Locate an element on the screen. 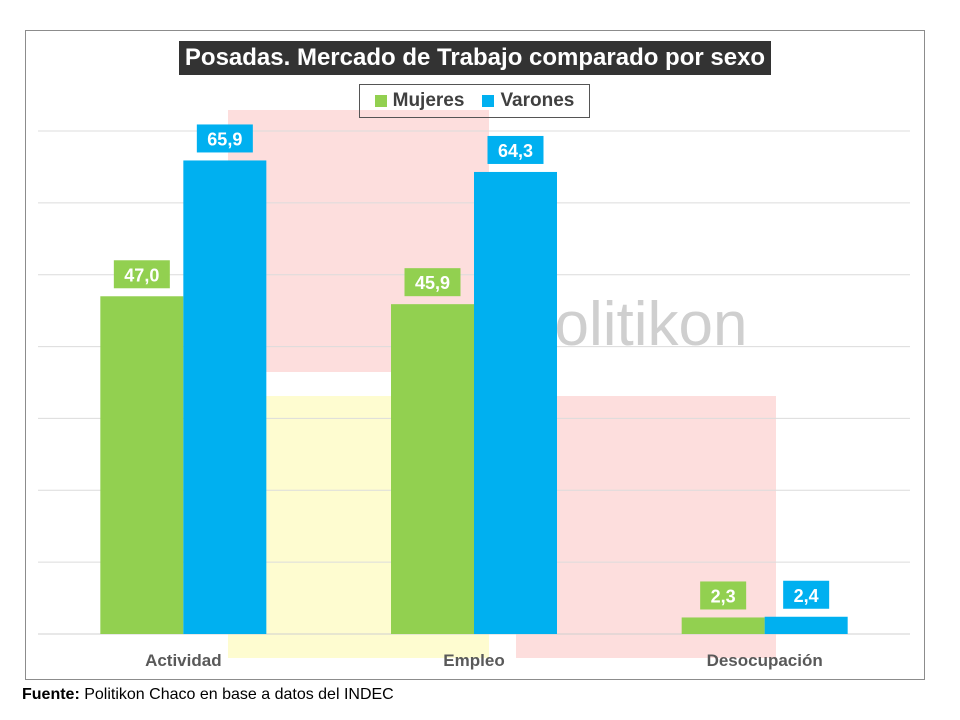 The height and width of the screenshot is (720, 960). legend: Mujeres Varones is located at coordinates (474, 101).